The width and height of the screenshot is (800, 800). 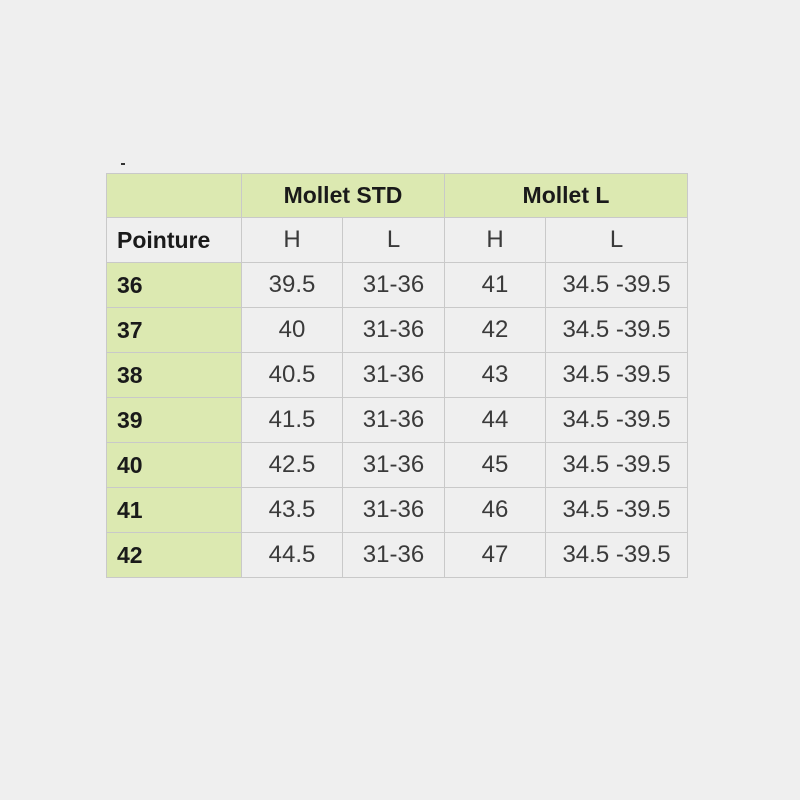 I want to click on table-row: 42 44.5 31-36 47 34.5 -39.5, so click(x=397, y=555).